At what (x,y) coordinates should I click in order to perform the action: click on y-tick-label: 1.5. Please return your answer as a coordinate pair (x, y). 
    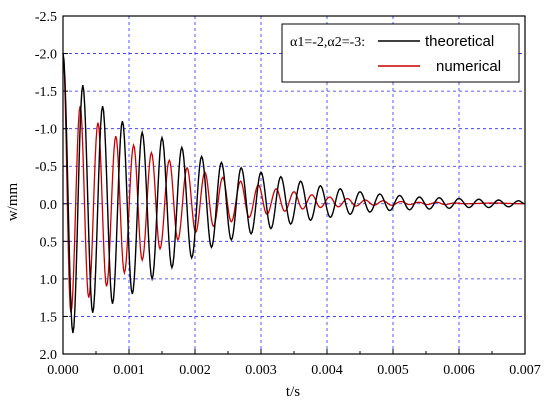
    Looking at the image, I should click on (49, 317).